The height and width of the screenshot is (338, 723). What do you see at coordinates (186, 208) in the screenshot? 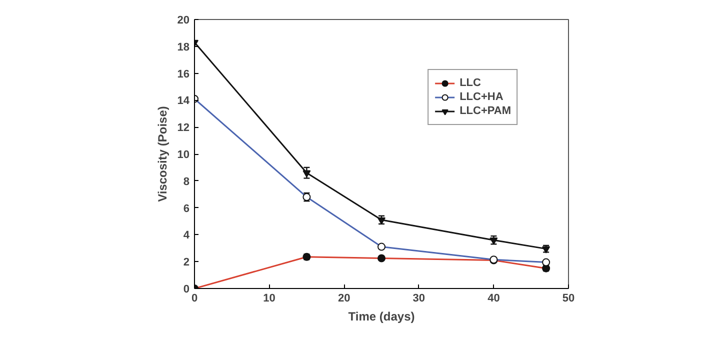
I see `y-tick-label: 6` at bounding box center [186, 208].